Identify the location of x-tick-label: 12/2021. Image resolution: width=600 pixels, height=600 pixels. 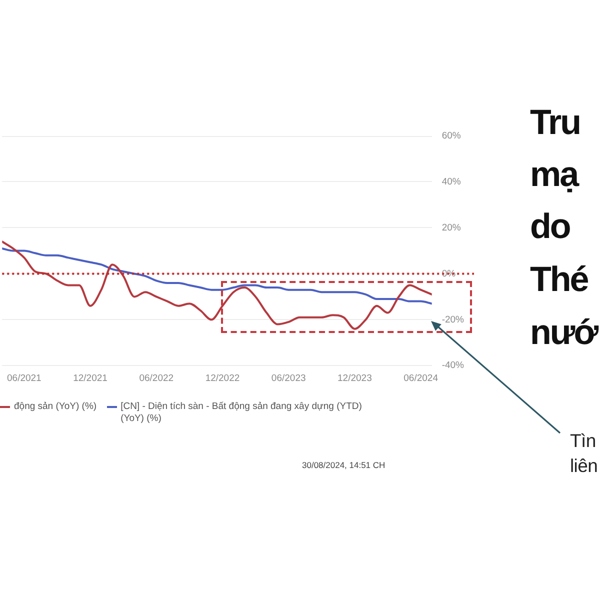
(90, 378).